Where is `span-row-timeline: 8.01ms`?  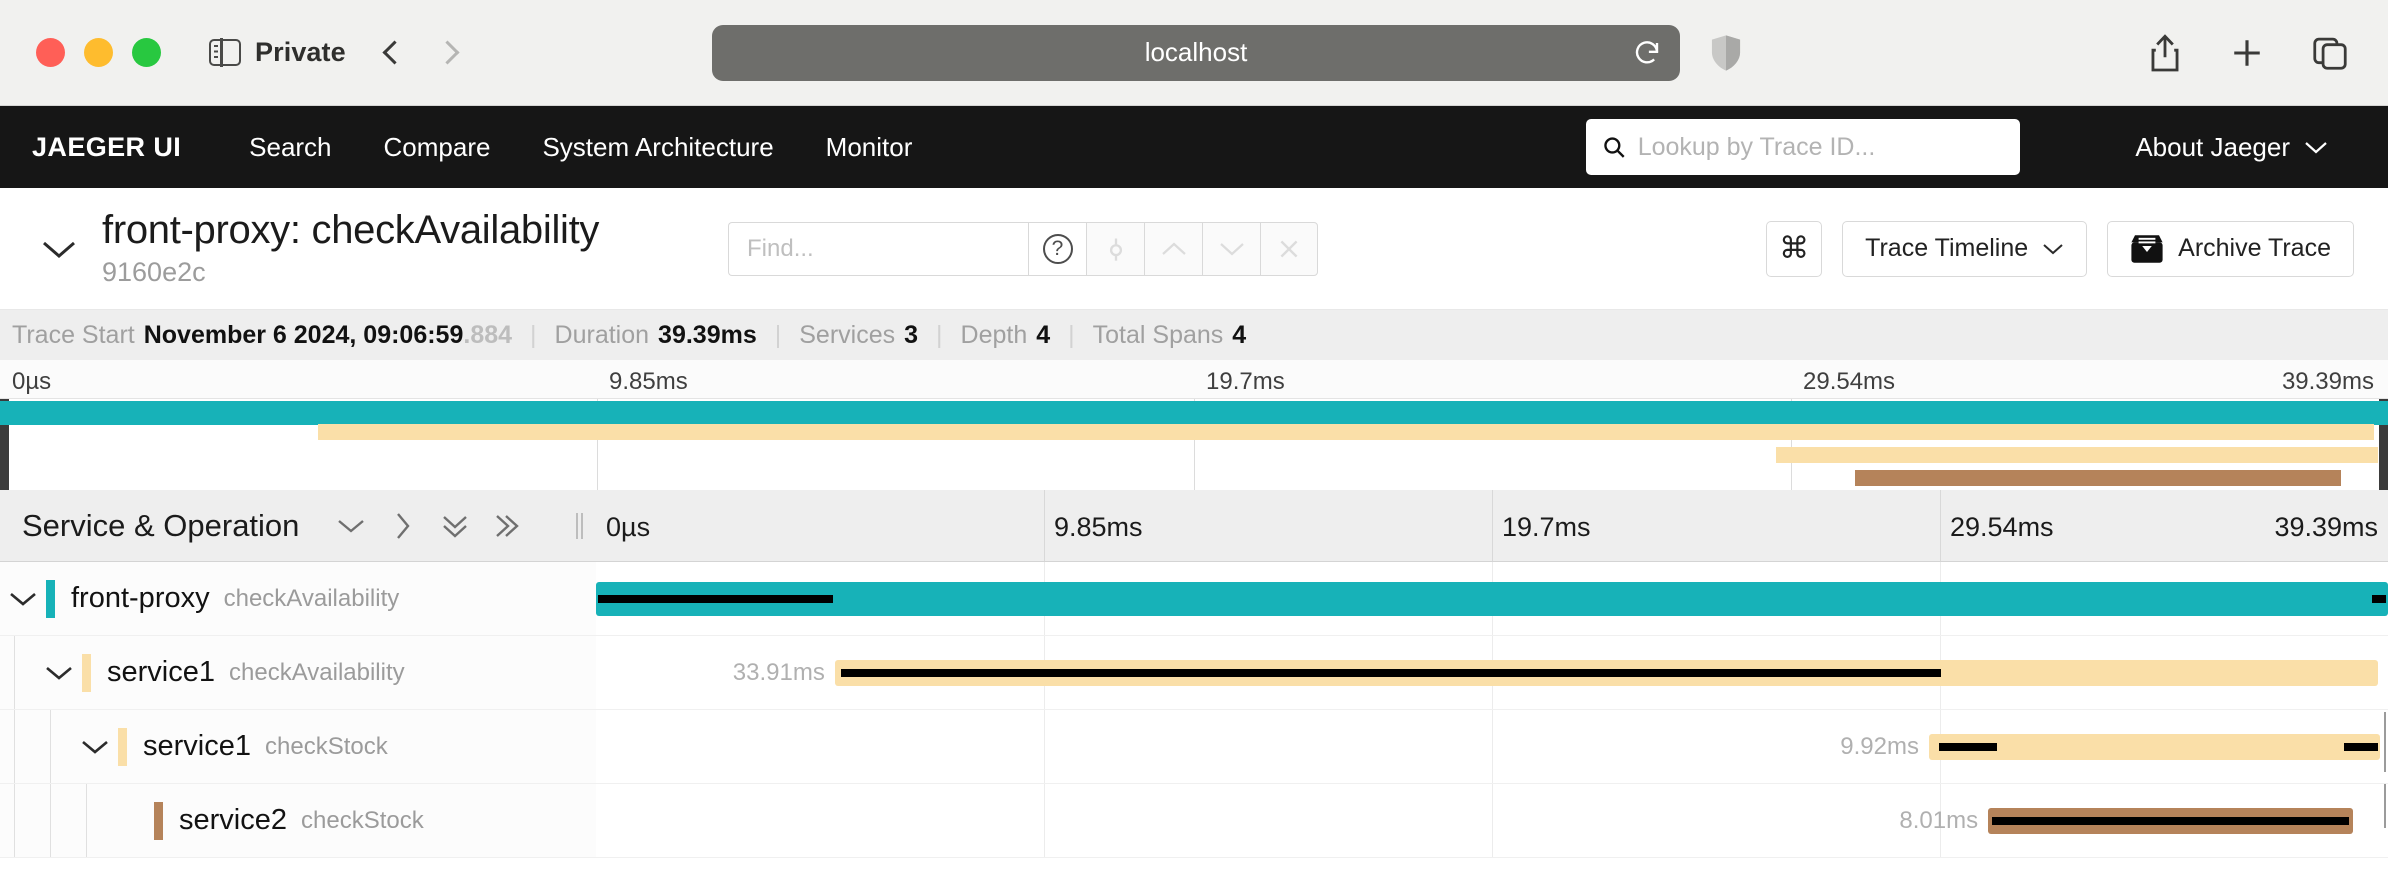
span-row-timeline: 8.01ms is located at coordinates (1492, 821).